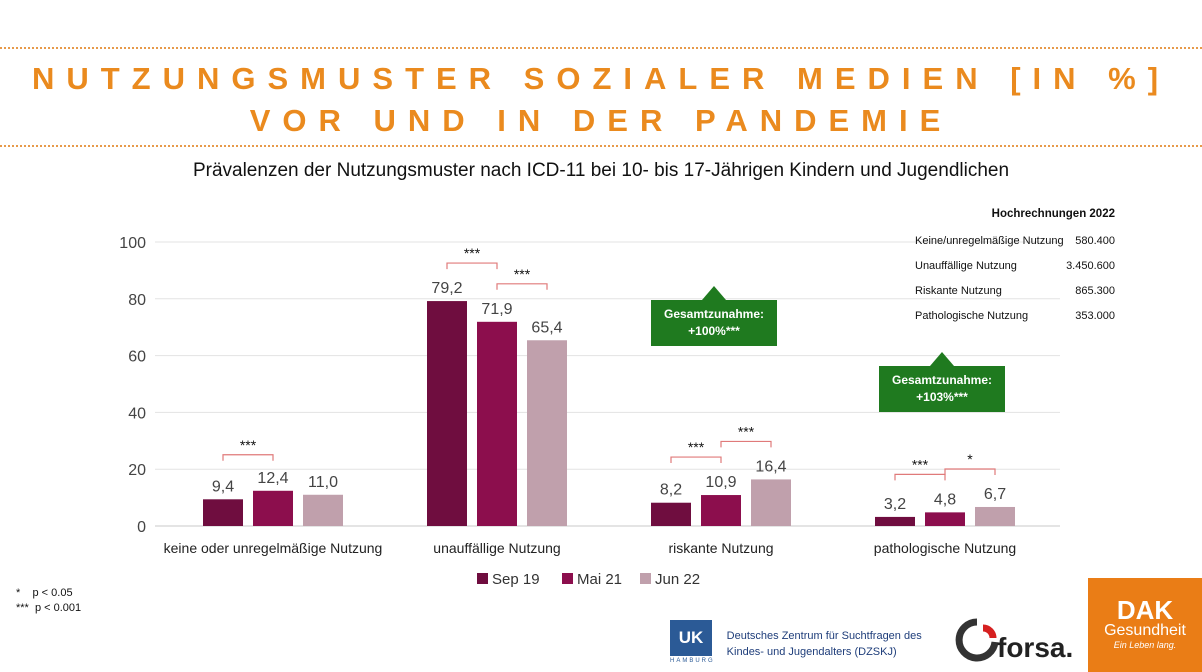  Describe the element at coordinates (446, 288) in the screenshot. I see `data-label: 79,2` at that location.